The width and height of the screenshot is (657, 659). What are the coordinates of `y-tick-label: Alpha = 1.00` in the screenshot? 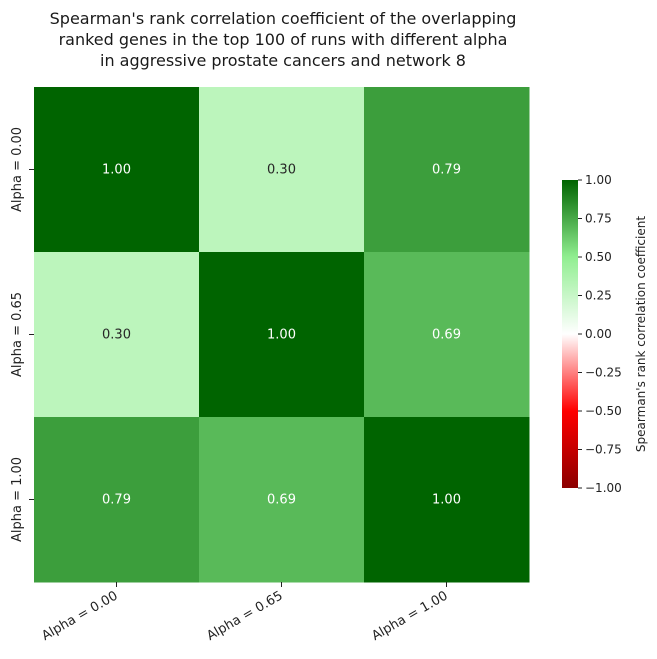 It's located at (17, 499).